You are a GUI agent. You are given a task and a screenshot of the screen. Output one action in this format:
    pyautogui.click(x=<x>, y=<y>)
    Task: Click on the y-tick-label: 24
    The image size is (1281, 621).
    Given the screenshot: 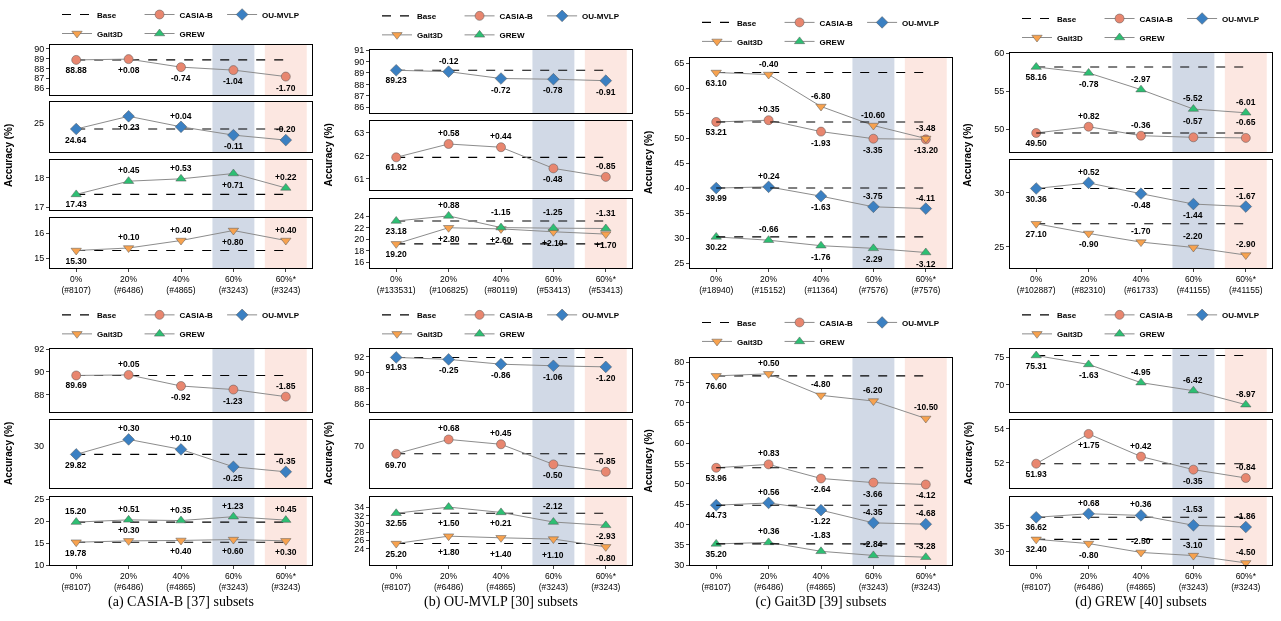 What is the action you would take?
    pyautogui.click(x=359, y=548)
    